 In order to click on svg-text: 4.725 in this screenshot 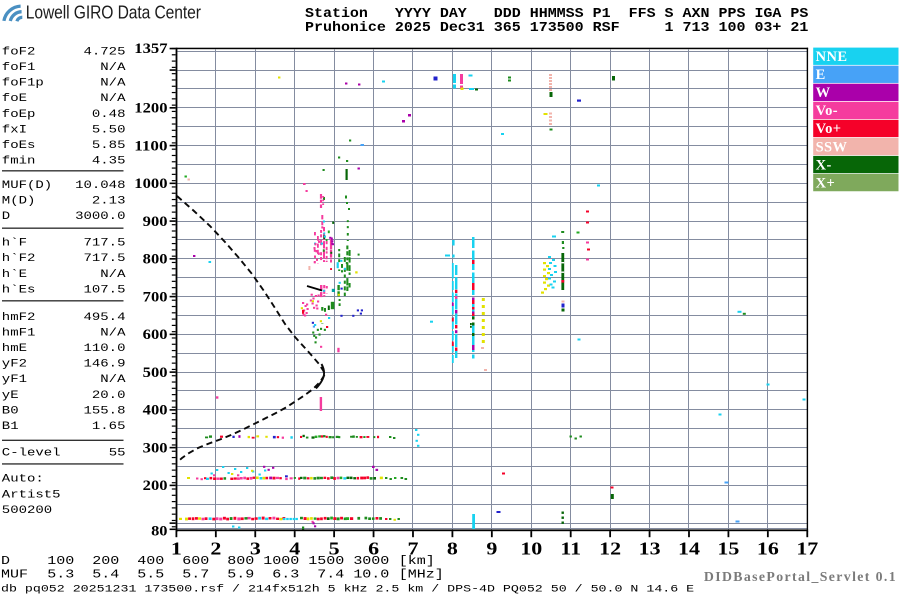, I will do `click(105, 52)`.